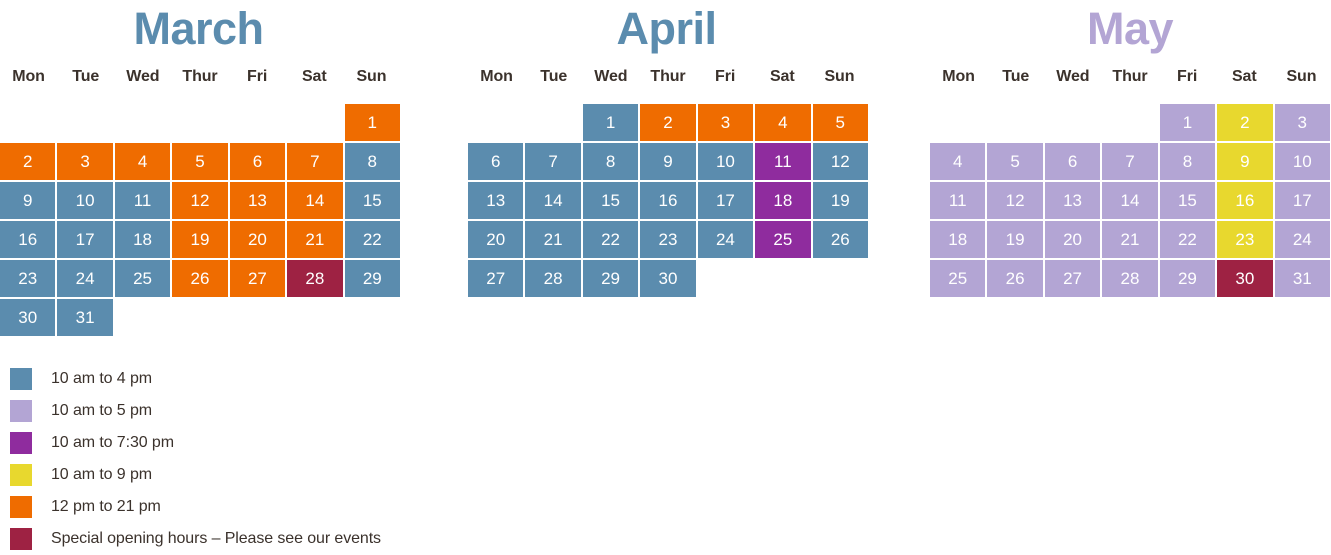 This screenshot has height=555, width=1331. Describe the element at coordinates (958, 76) in the screenshot. I see `day-of-week-label-mon: Mon` at that location.